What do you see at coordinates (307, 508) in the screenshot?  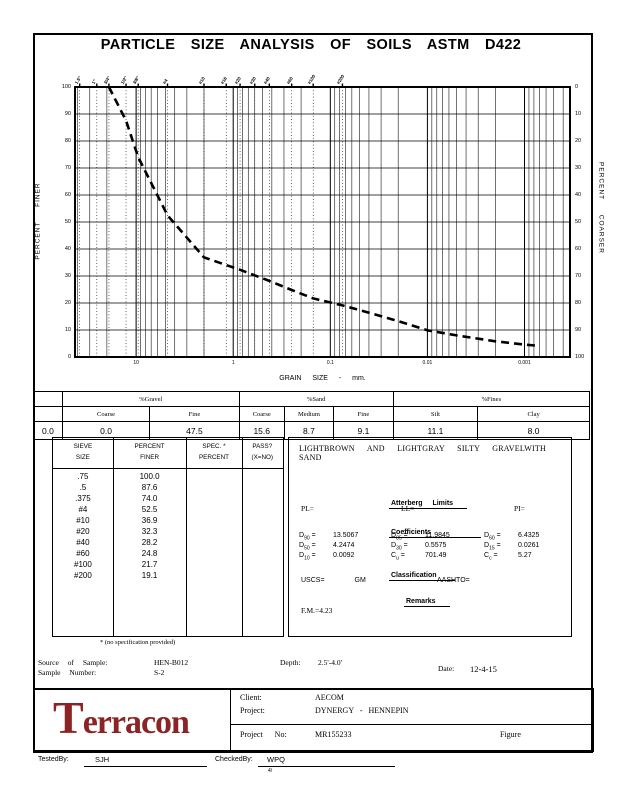 I see `pl-label: PL=` at bounding box center [307, 508].